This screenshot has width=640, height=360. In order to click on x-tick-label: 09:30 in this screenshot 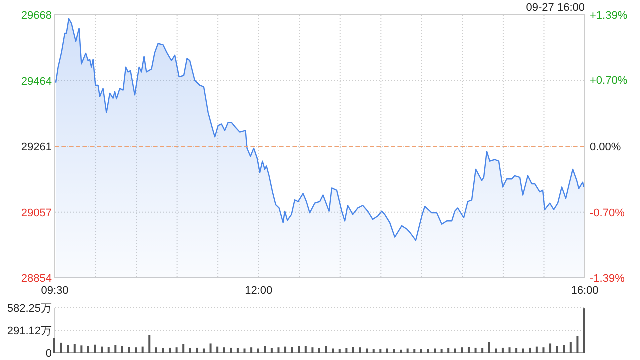, I will do `click(55, 291)`.